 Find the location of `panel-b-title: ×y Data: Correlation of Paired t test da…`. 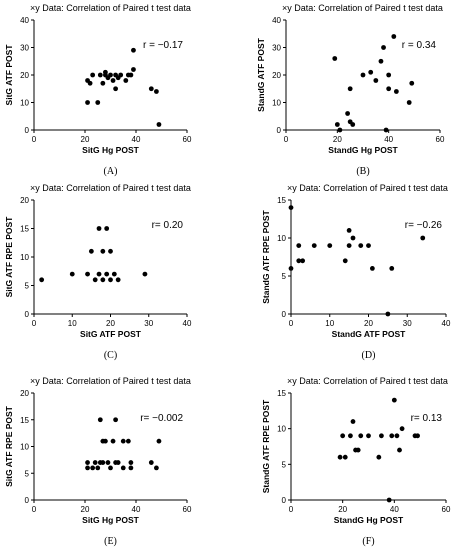

panel-b-title: ×y Data: Correlation of Paired t test da… is located at coordinates (362, 8).